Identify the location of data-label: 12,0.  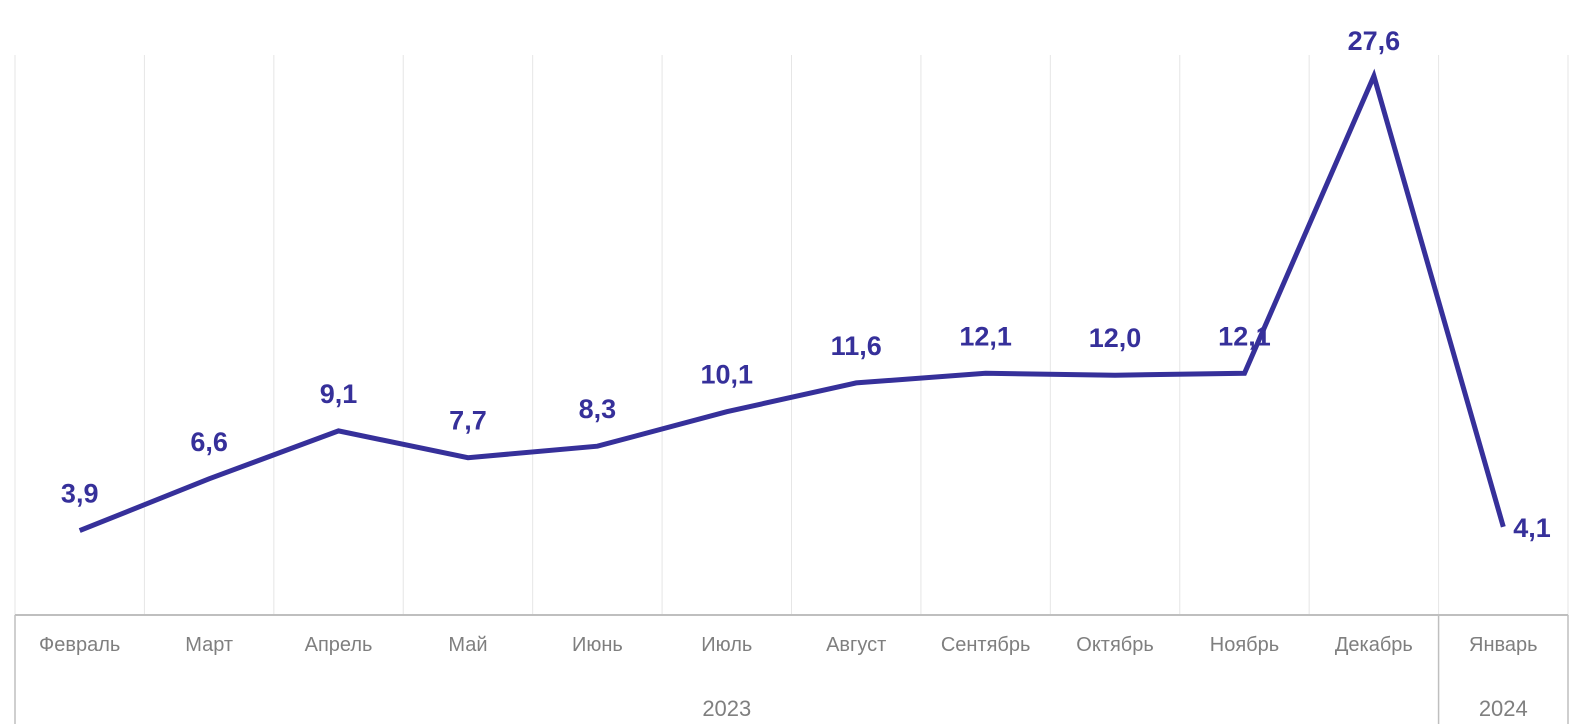
(1115, 338).